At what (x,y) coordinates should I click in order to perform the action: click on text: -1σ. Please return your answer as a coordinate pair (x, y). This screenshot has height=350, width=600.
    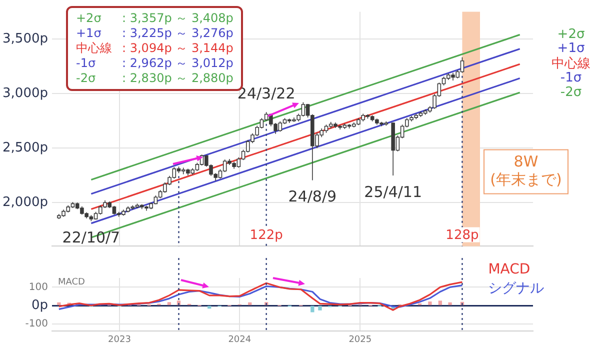
    Looking at the image, I should click on (571, 78).